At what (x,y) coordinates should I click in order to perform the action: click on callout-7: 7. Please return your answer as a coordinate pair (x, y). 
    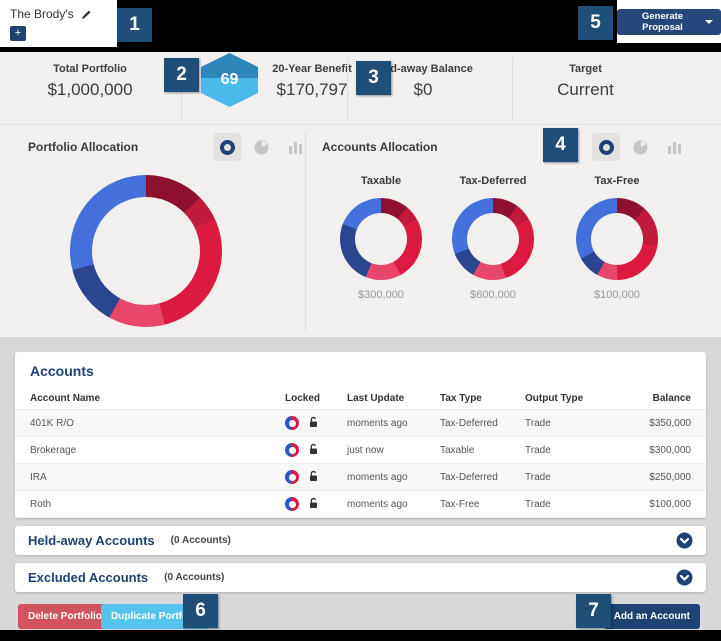
    Looking at the image, I should click on (593, 611).